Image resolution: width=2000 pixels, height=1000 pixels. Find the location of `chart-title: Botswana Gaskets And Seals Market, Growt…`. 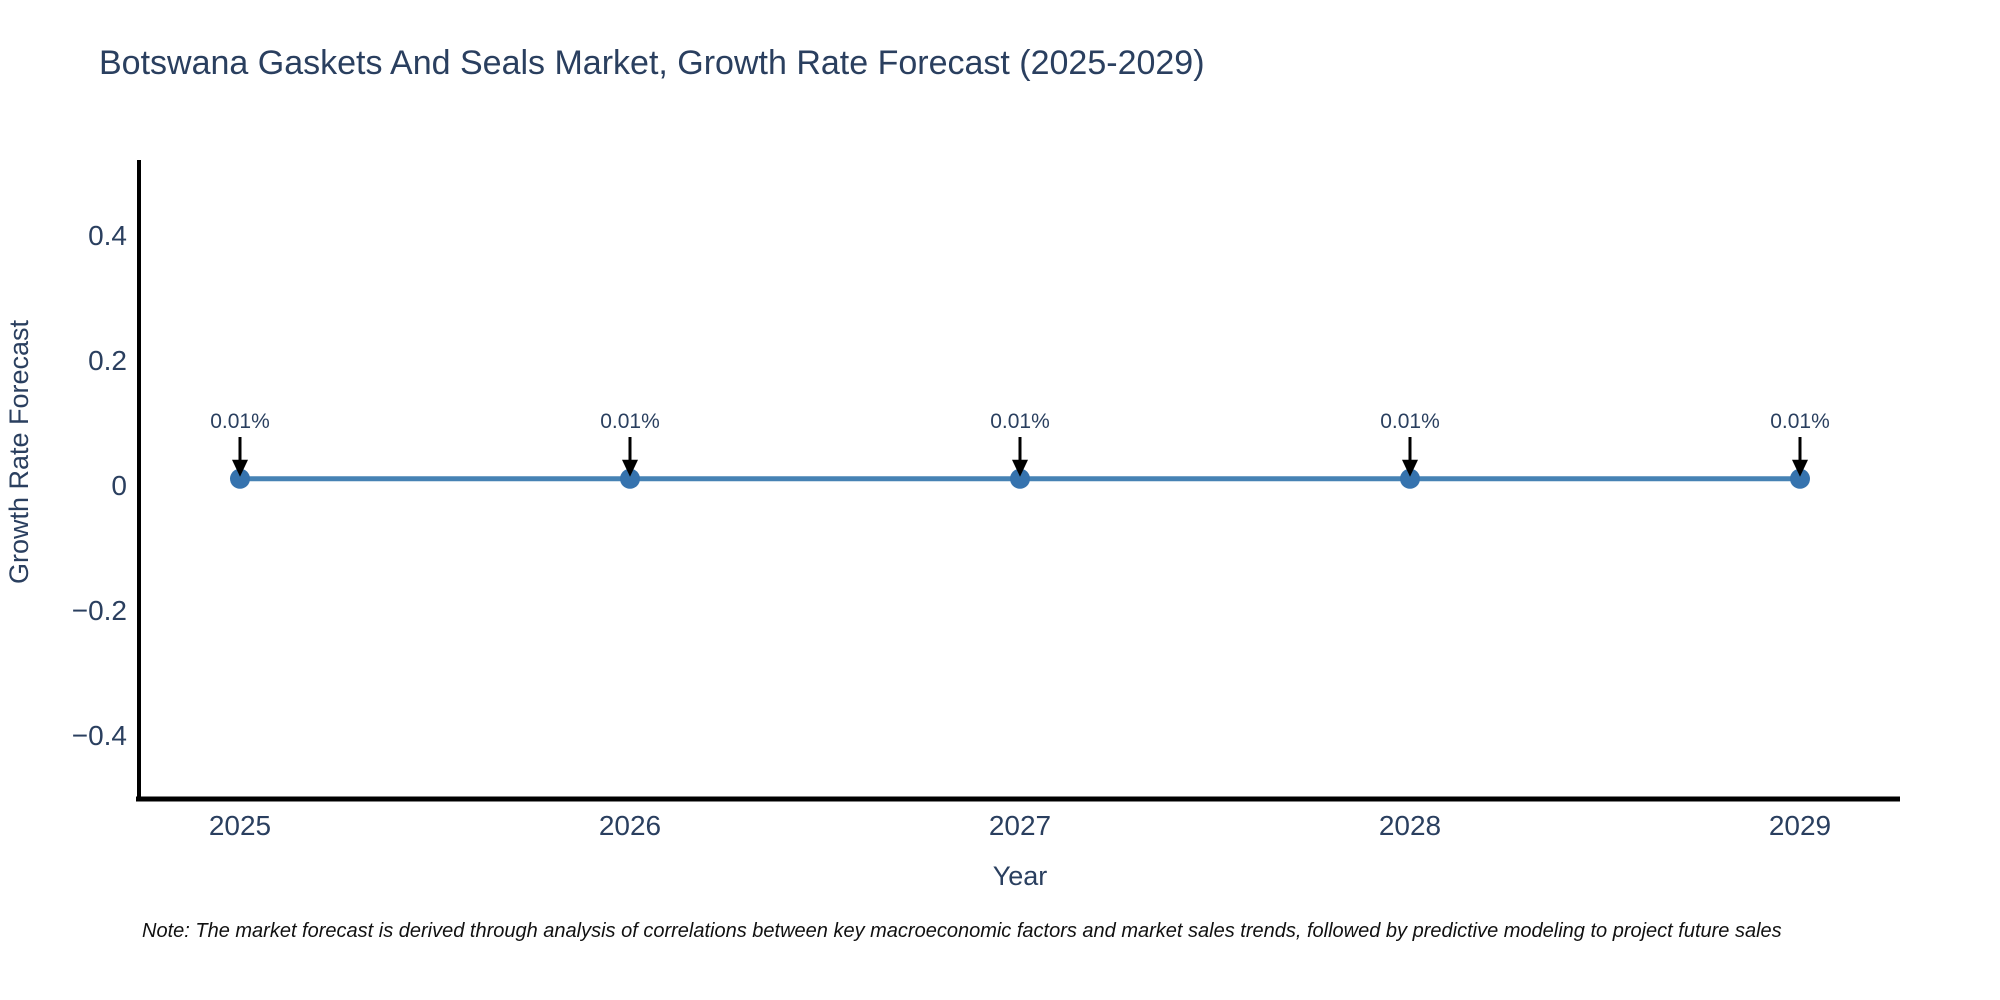

chart-title: Botswana Gaskets And Seals Market, Growt… is located at coordinates (652, 63).